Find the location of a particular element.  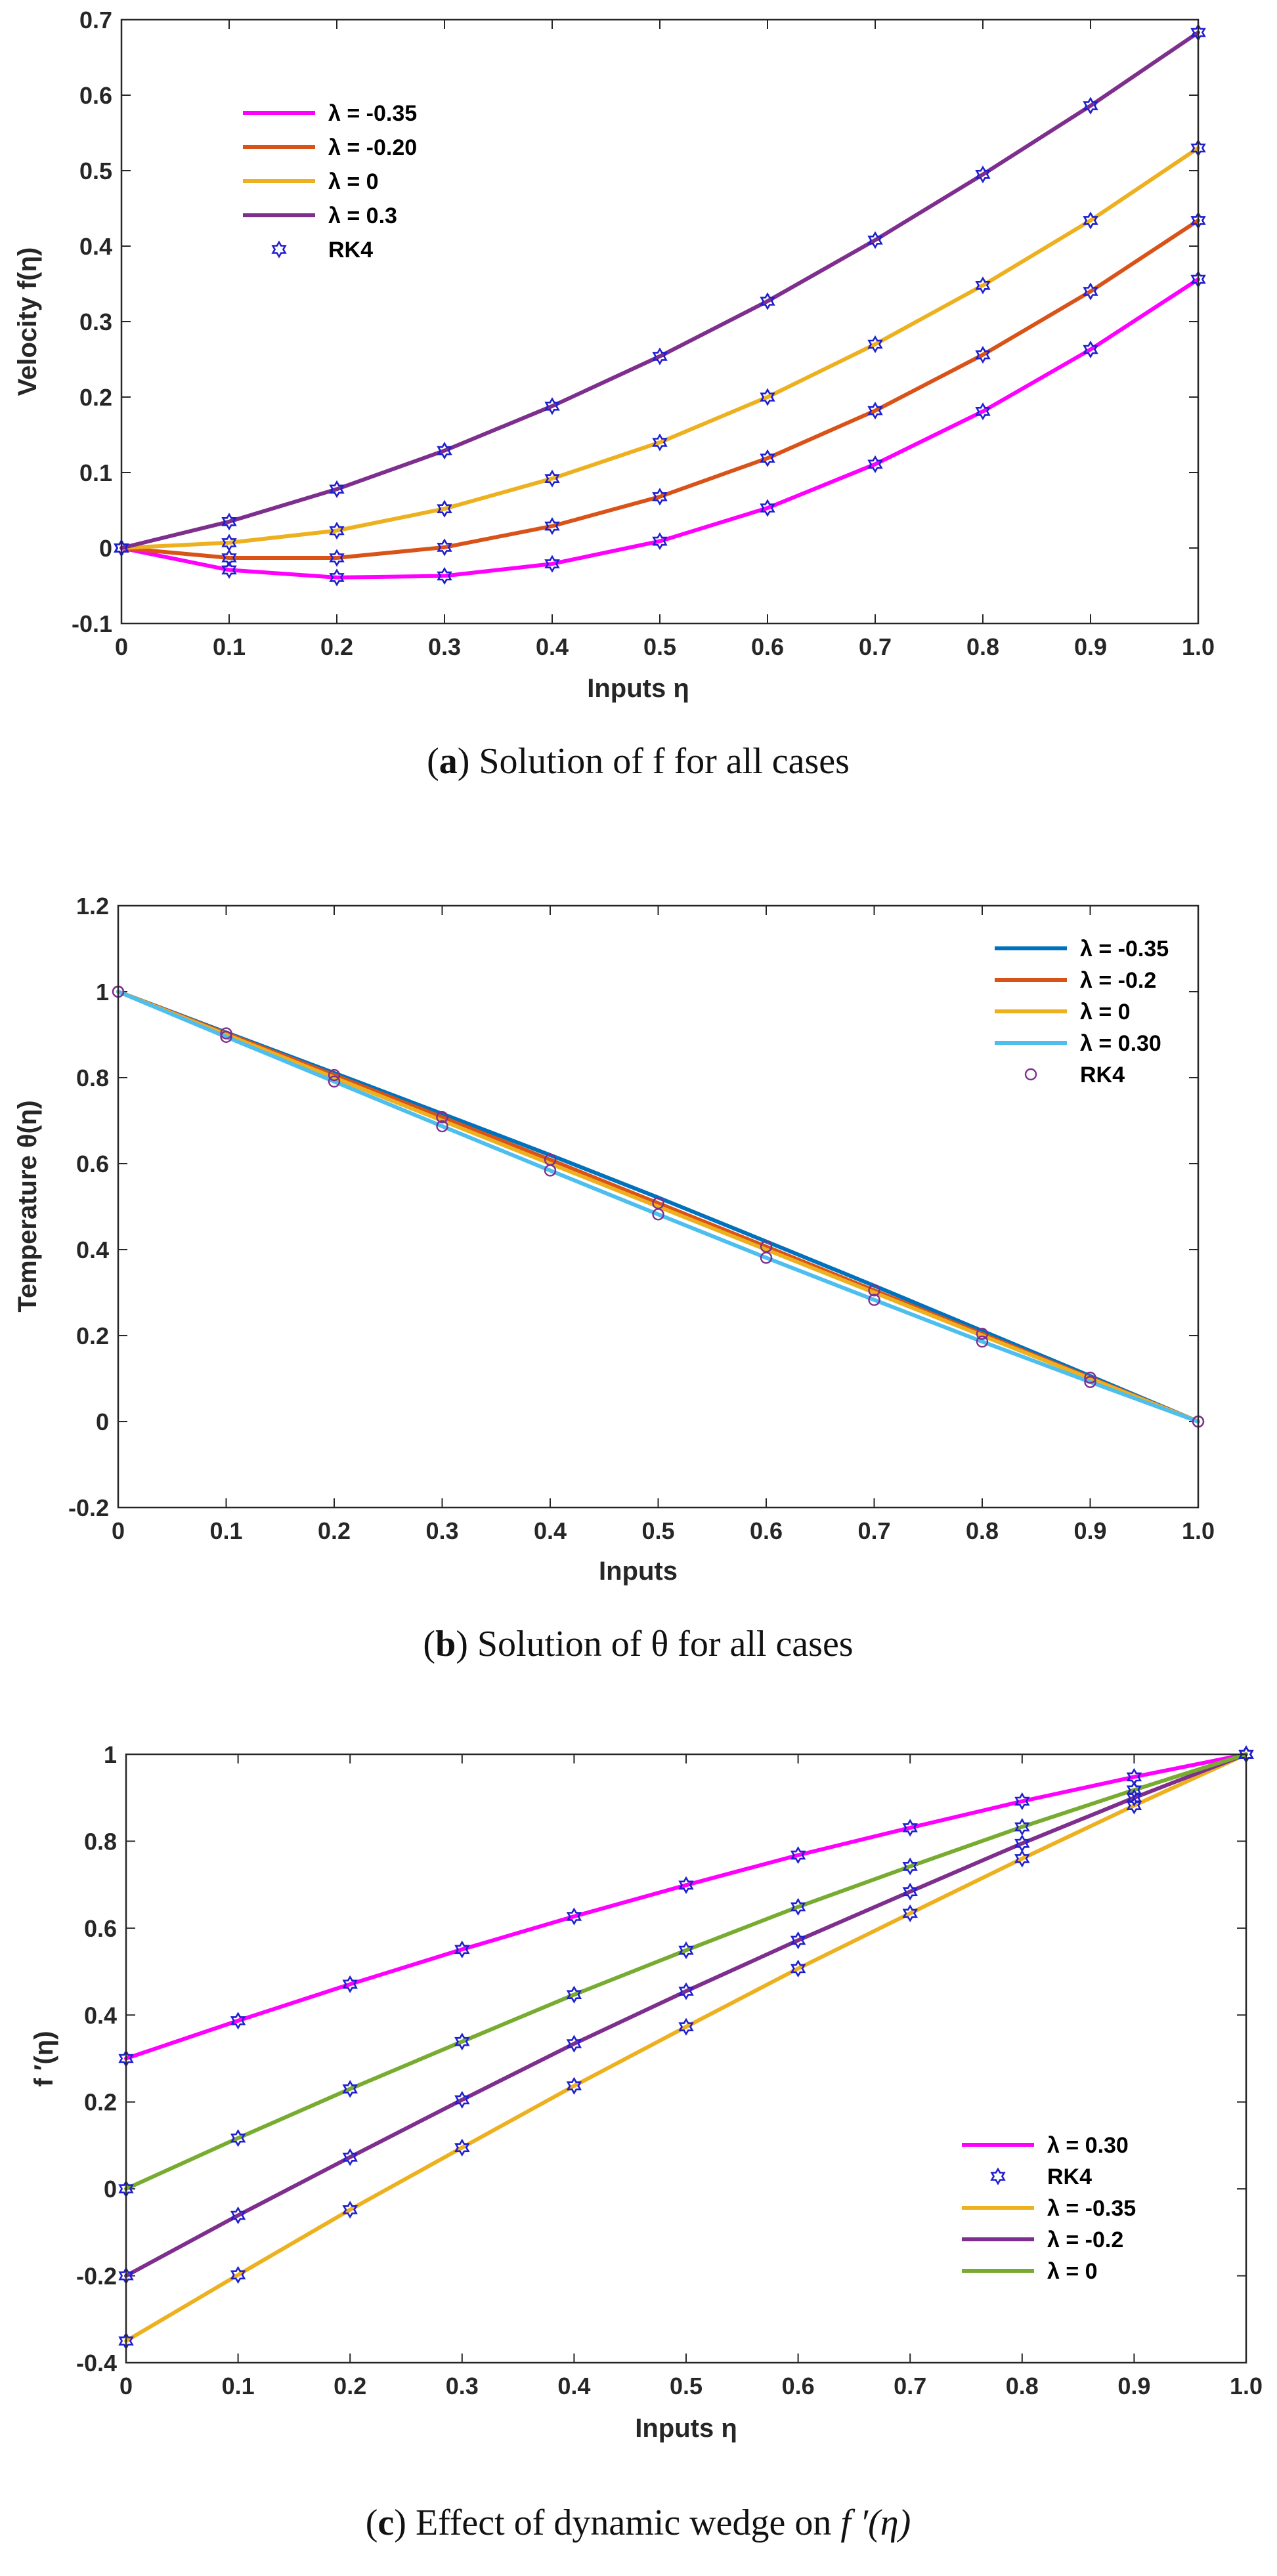

caption-text: Effect of dynamic wedge on is located at coordinates (623, 2522).